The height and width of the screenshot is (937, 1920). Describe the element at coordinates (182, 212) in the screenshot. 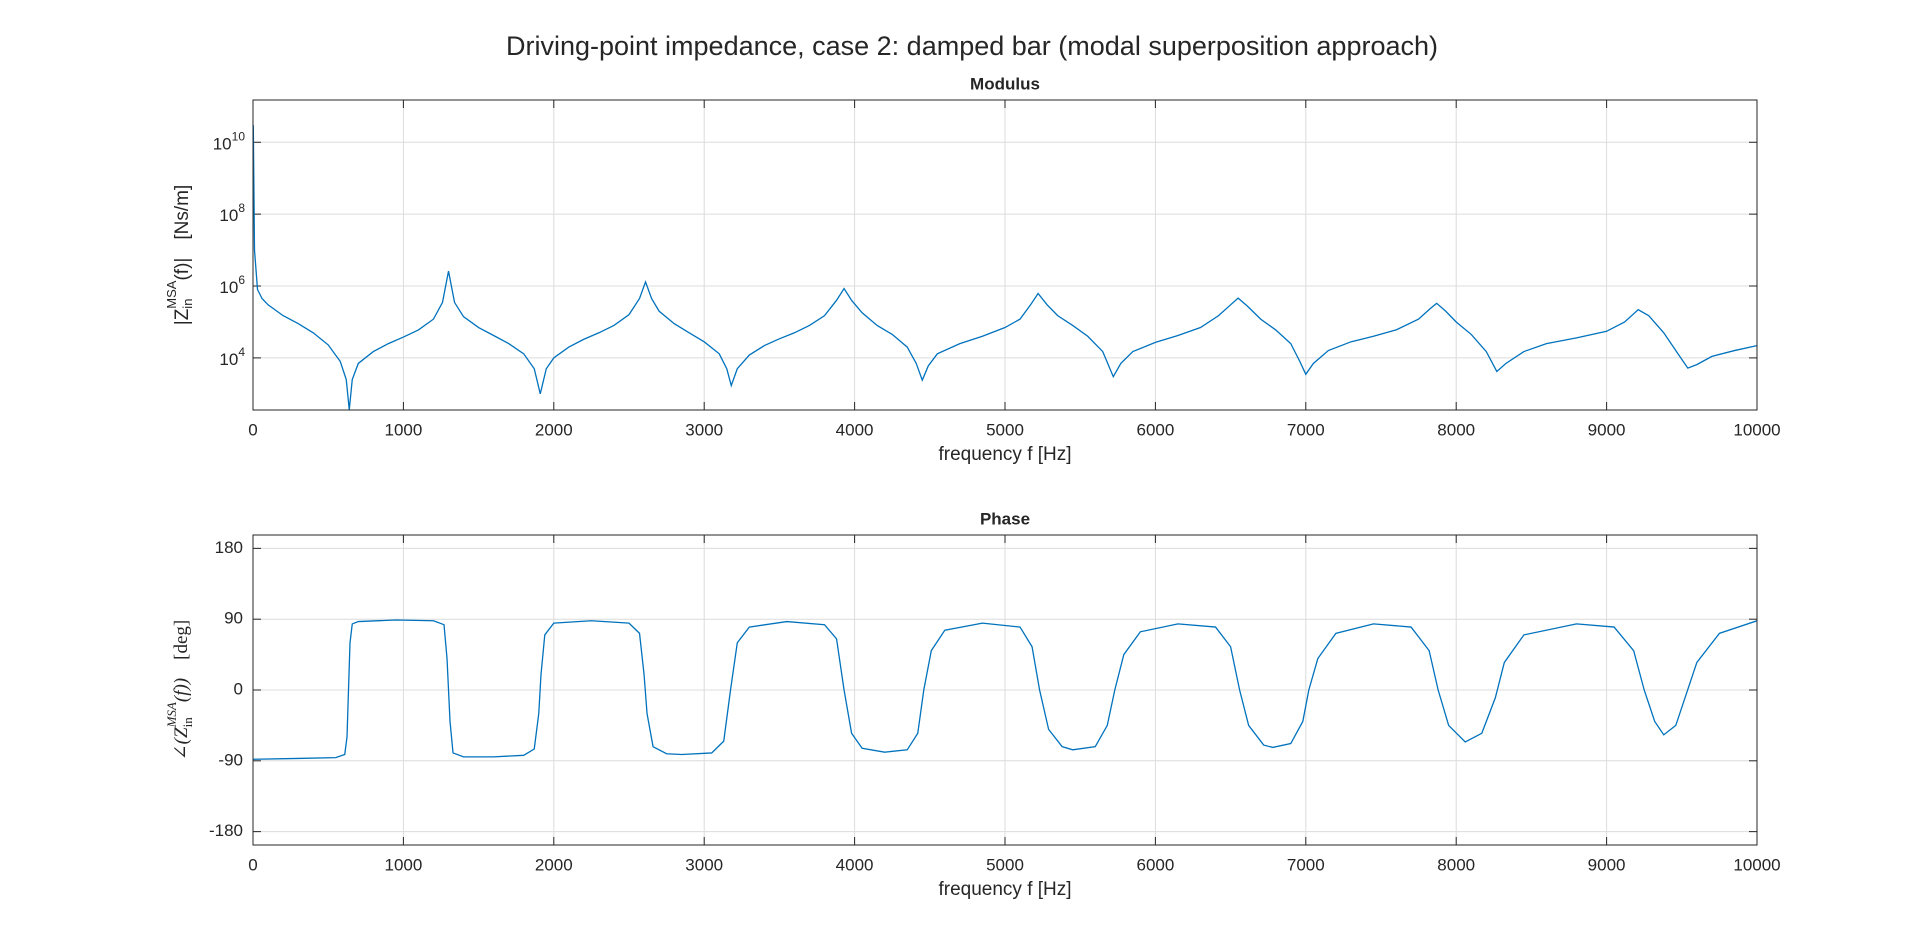

I see `y-label-unit: [Ns/m]` at that location.